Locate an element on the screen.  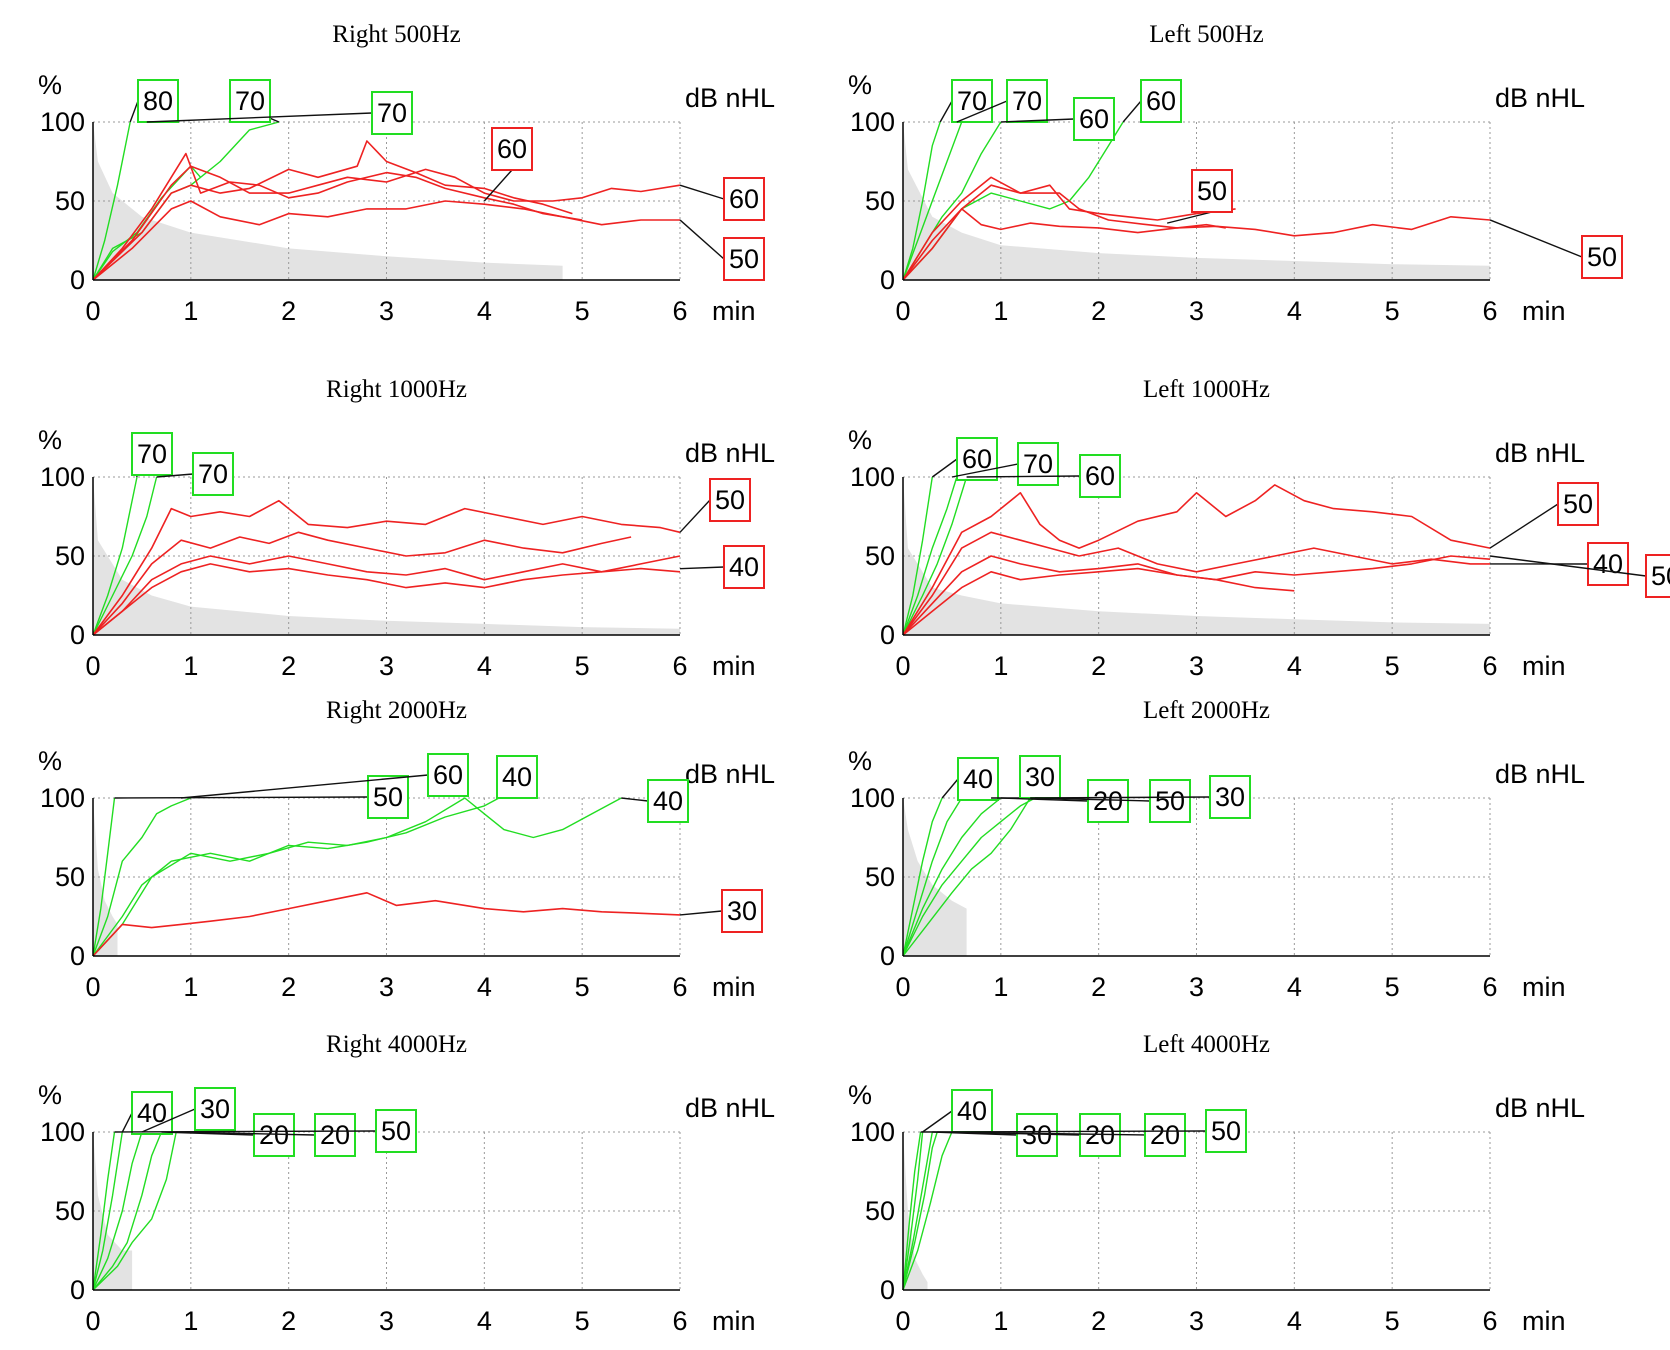
chart-title: Left 500Hz is located at coordinates (1206, 34).